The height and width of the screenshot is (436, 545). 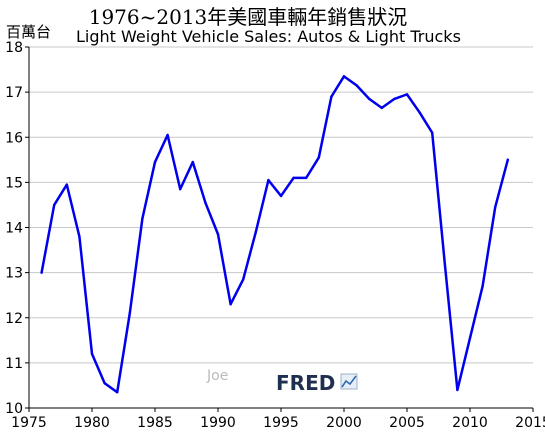 I want to click on x-tick-label: 1985, so click(x=155, y=423).